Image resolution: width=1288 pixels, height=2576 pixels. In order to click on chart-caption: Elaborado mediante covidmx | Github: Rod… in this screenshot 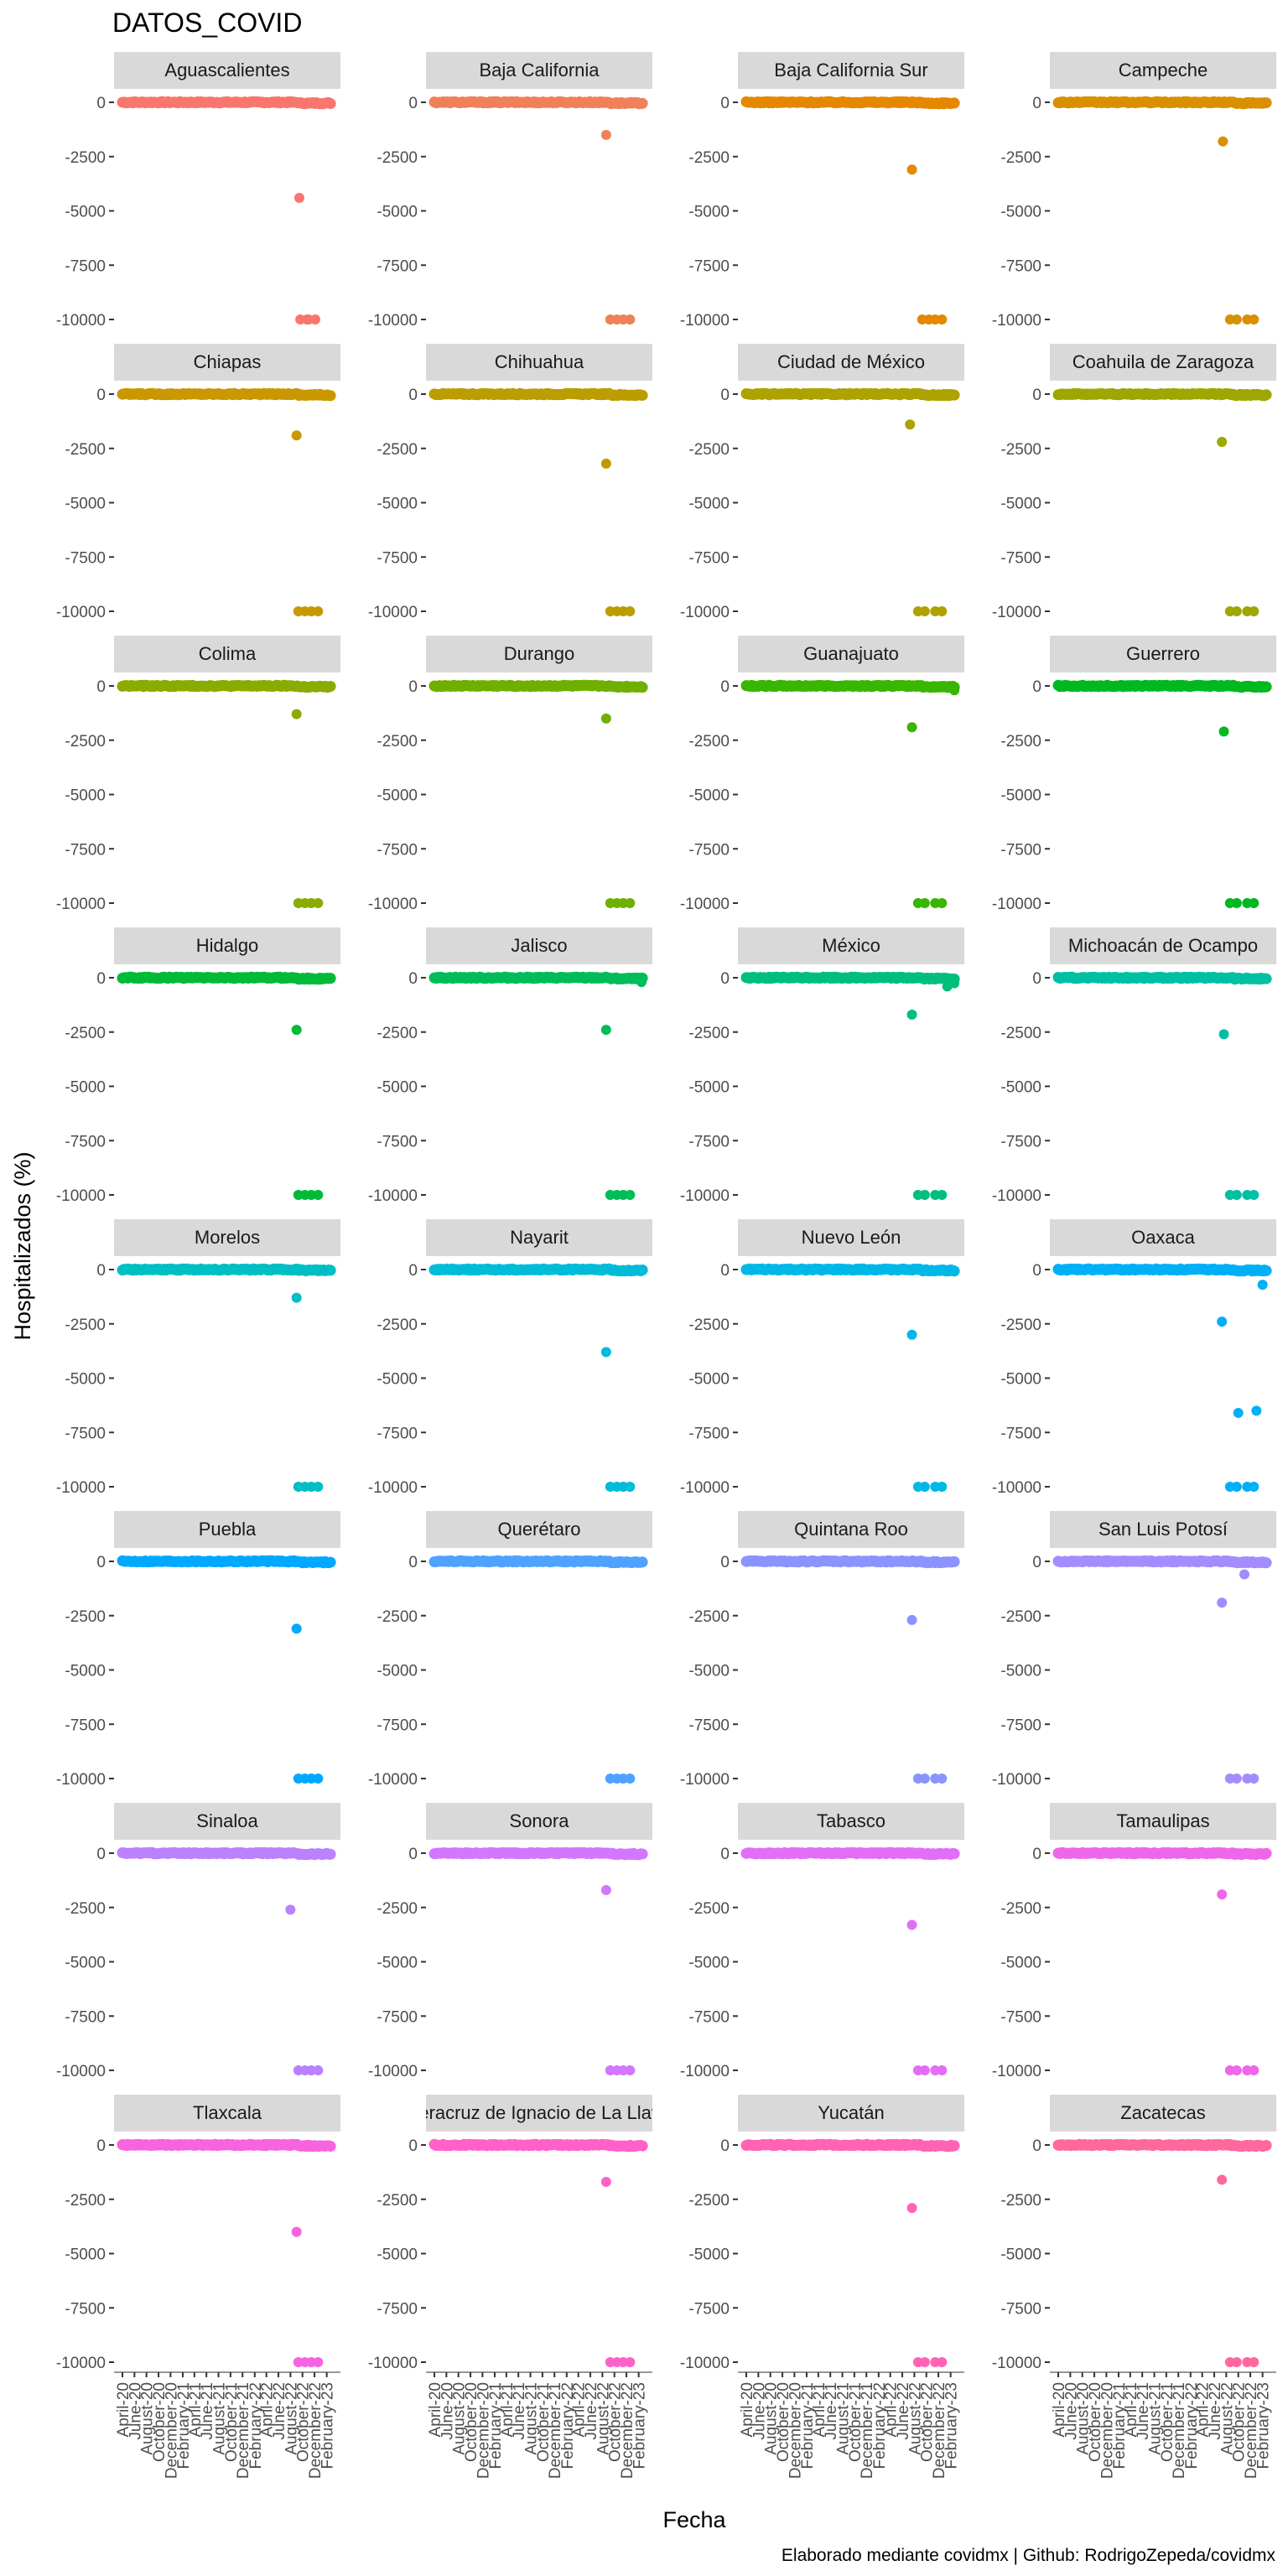, I will do `click(1029, 2555)`.